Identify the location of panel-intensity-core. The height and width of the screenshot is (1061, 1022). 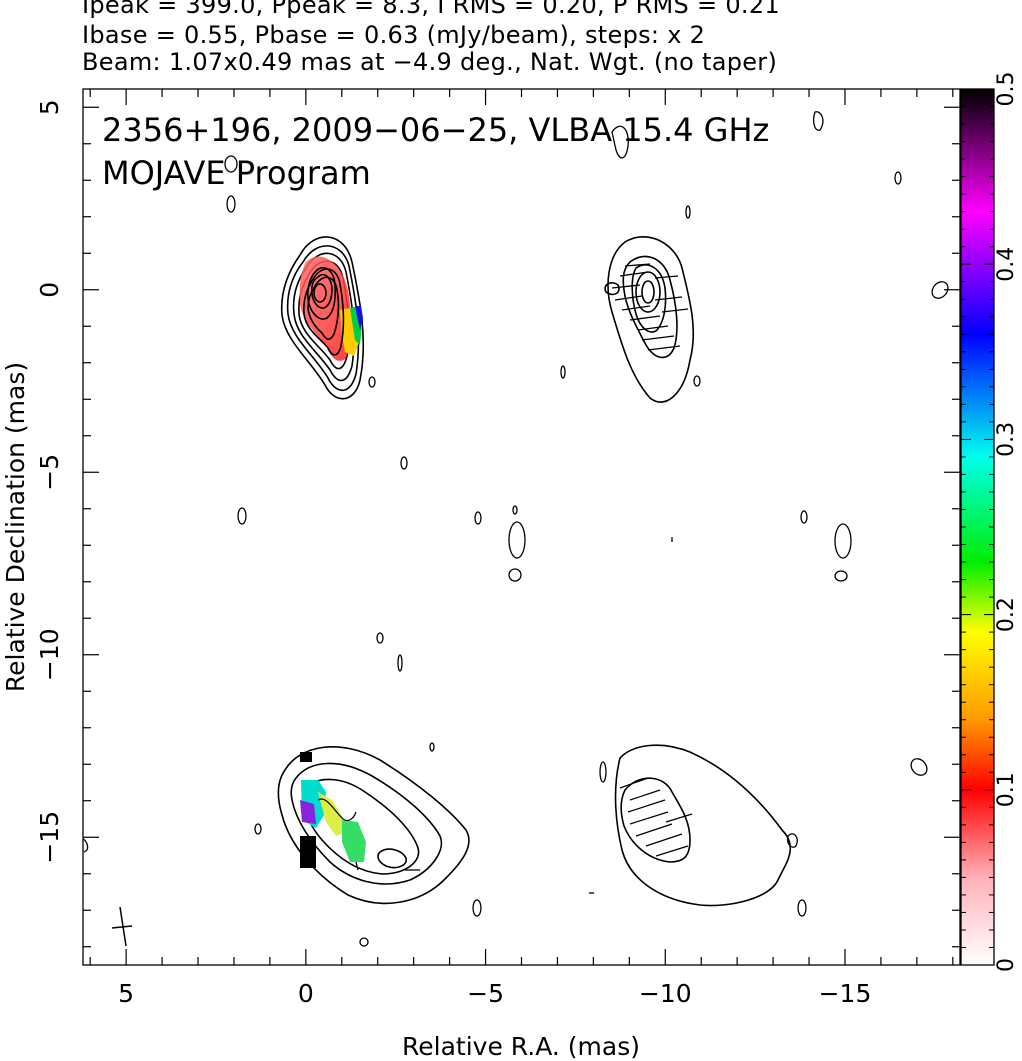
(322, 318).